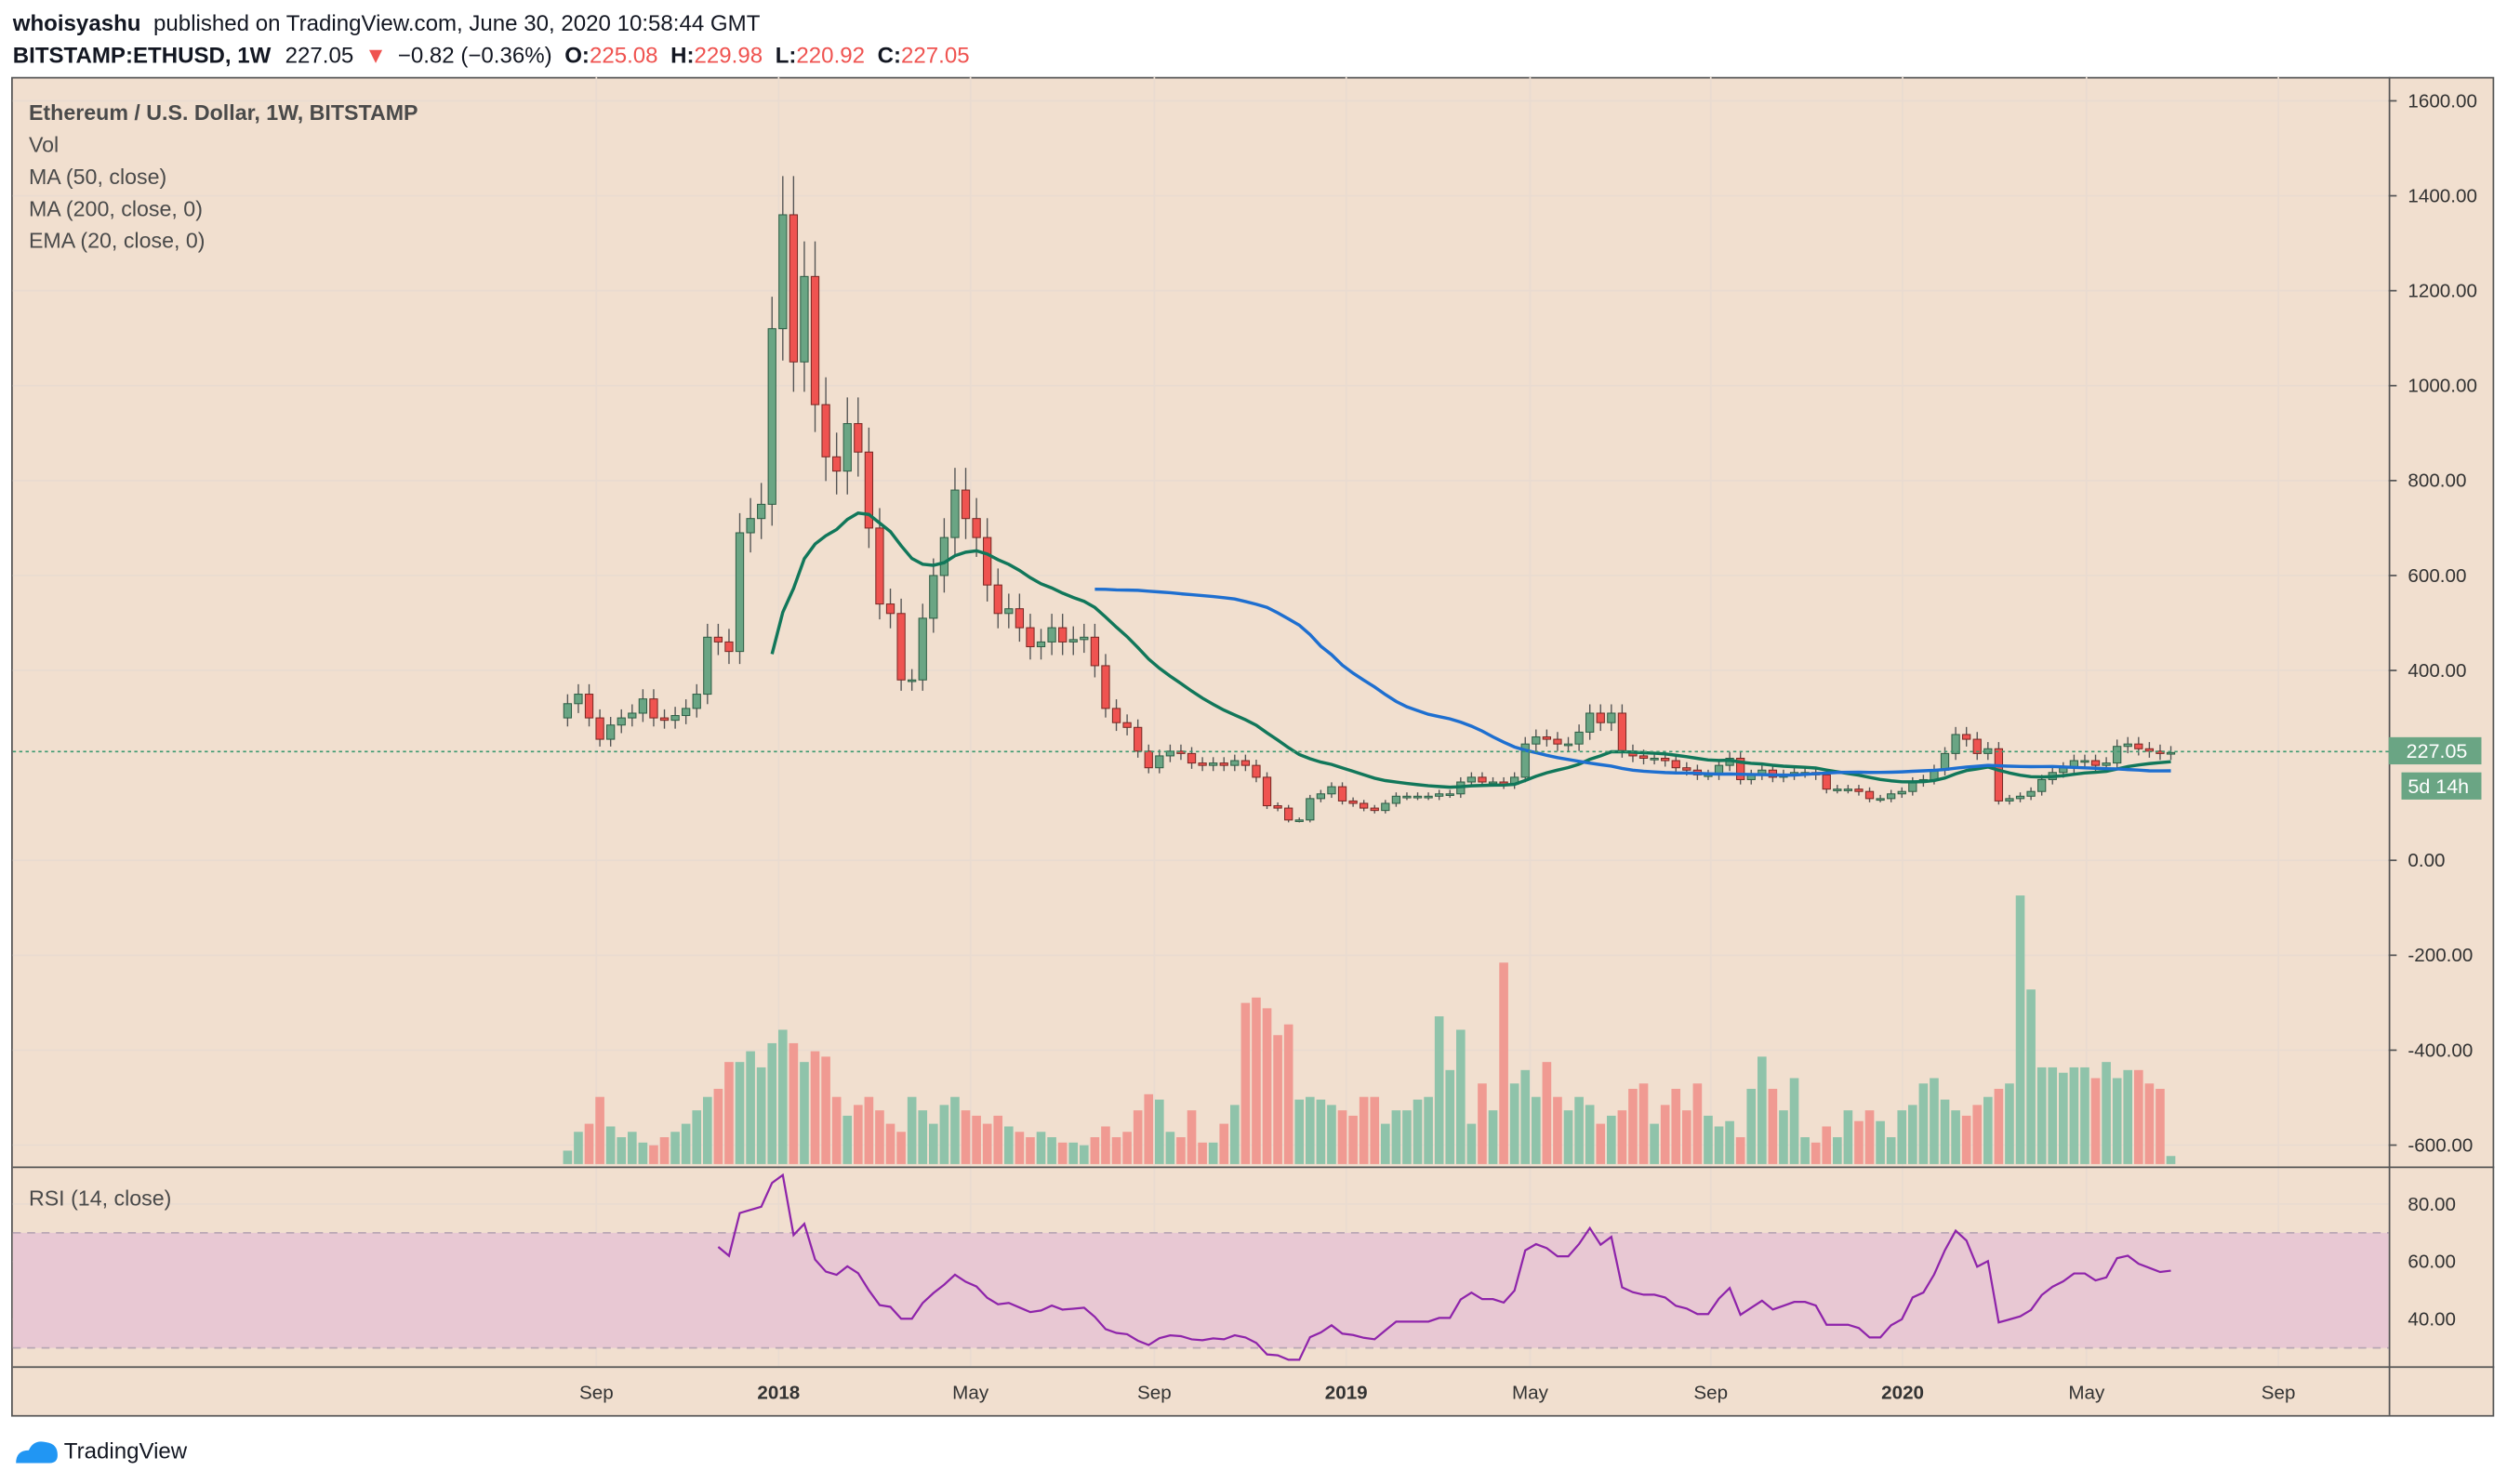  What do you see at coordinates (116, 208) in the screenshot?
I see `legend-ma200: MA (200, close, 0)` at bounding box center [116, 208].